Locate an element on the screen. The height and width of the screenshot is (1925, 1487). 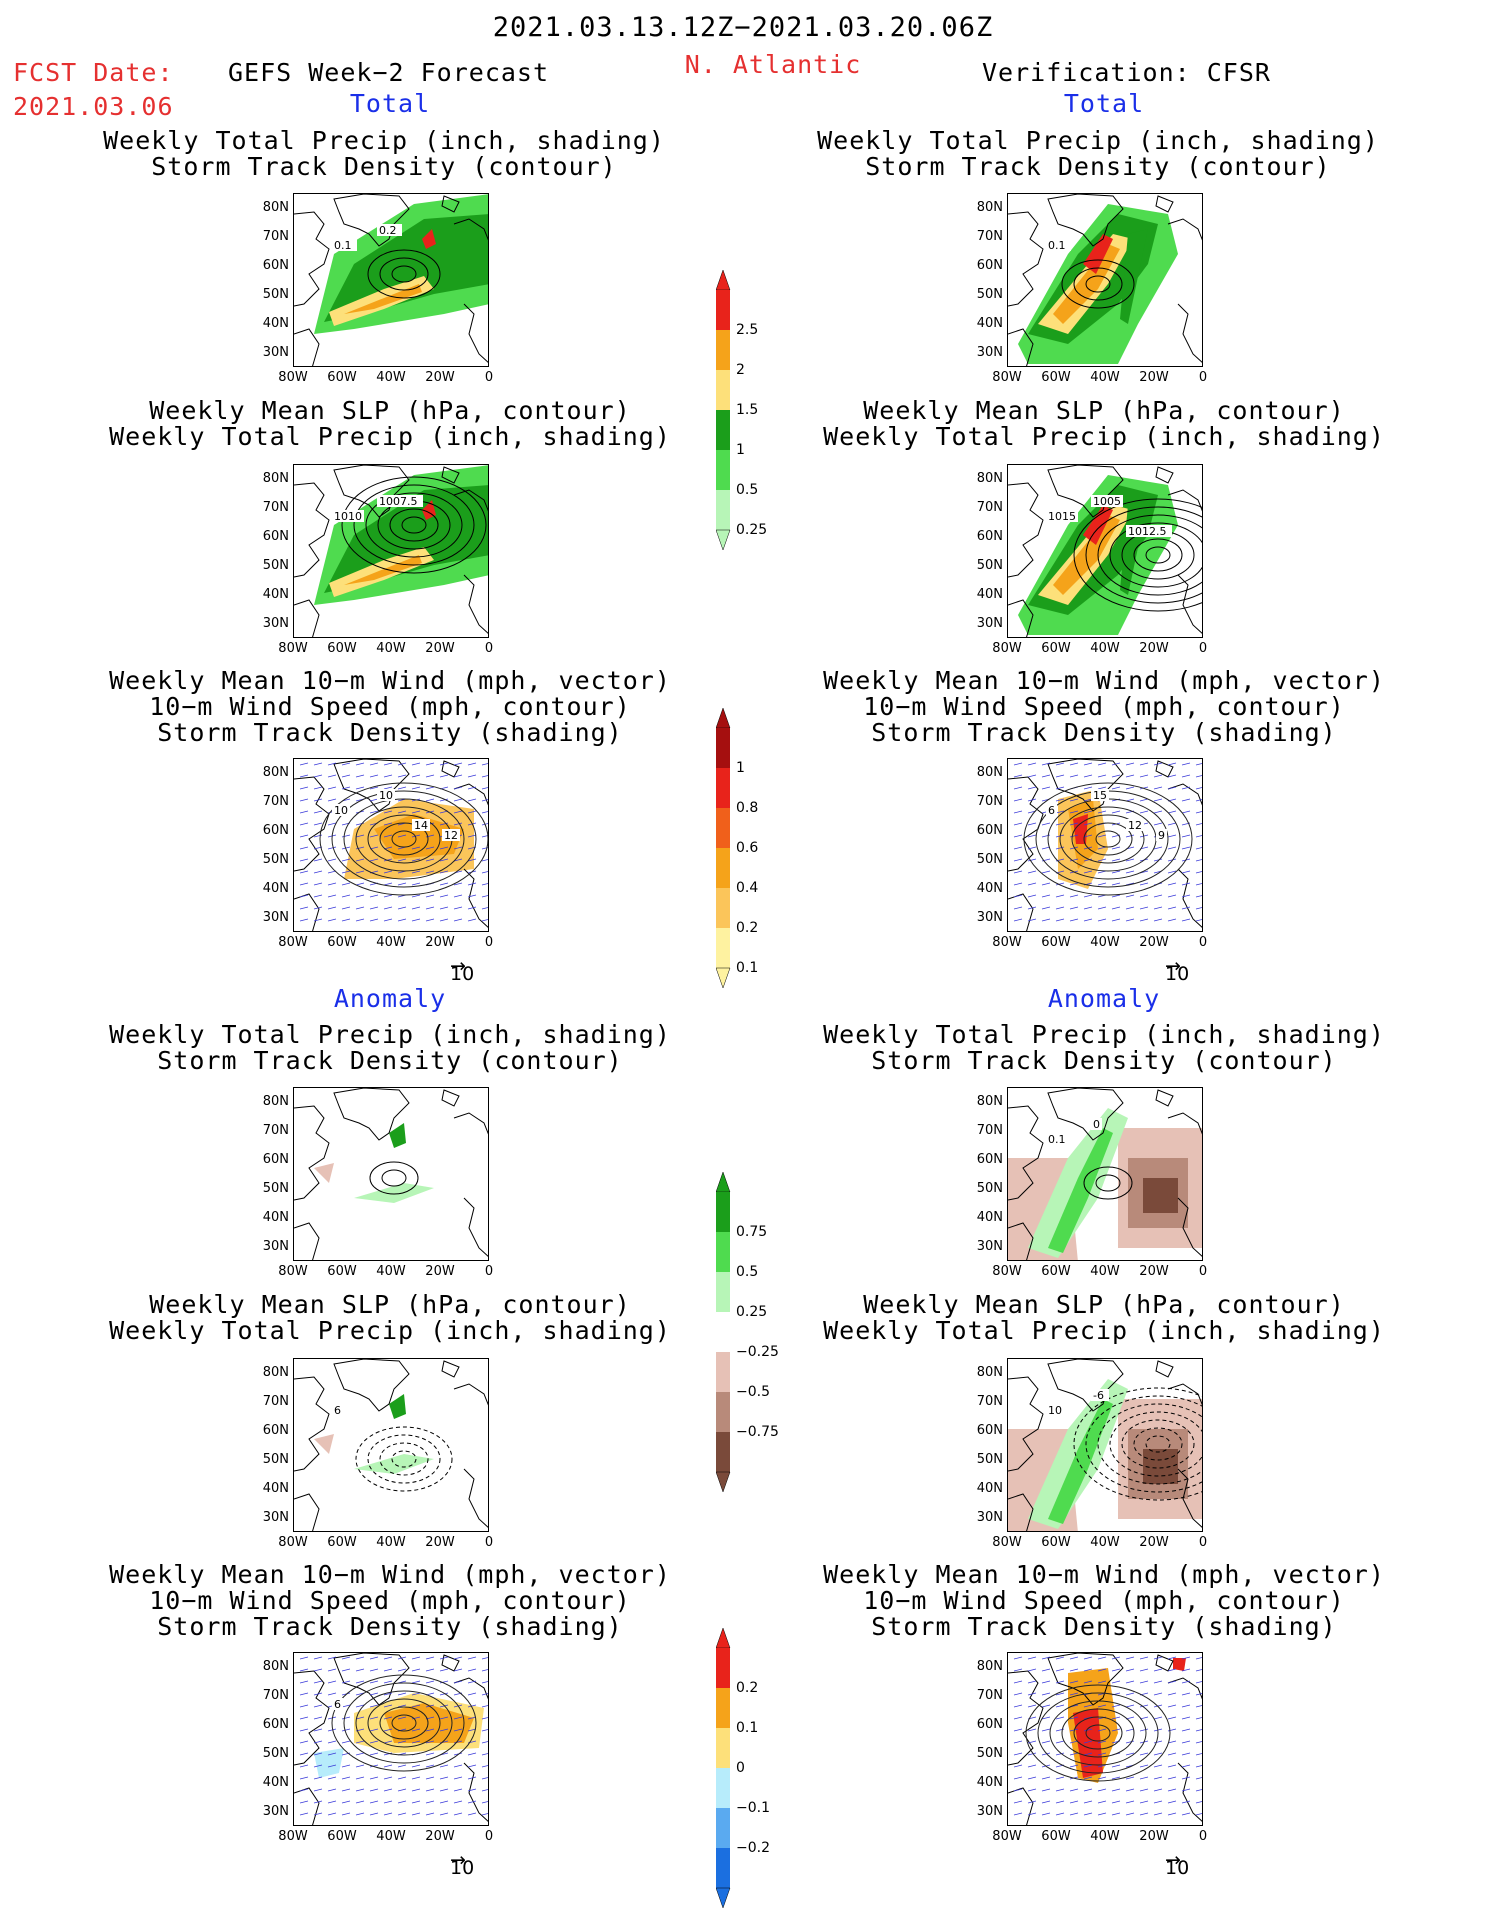
lat-tick-label: 30N is located at coordinates (275, 917).